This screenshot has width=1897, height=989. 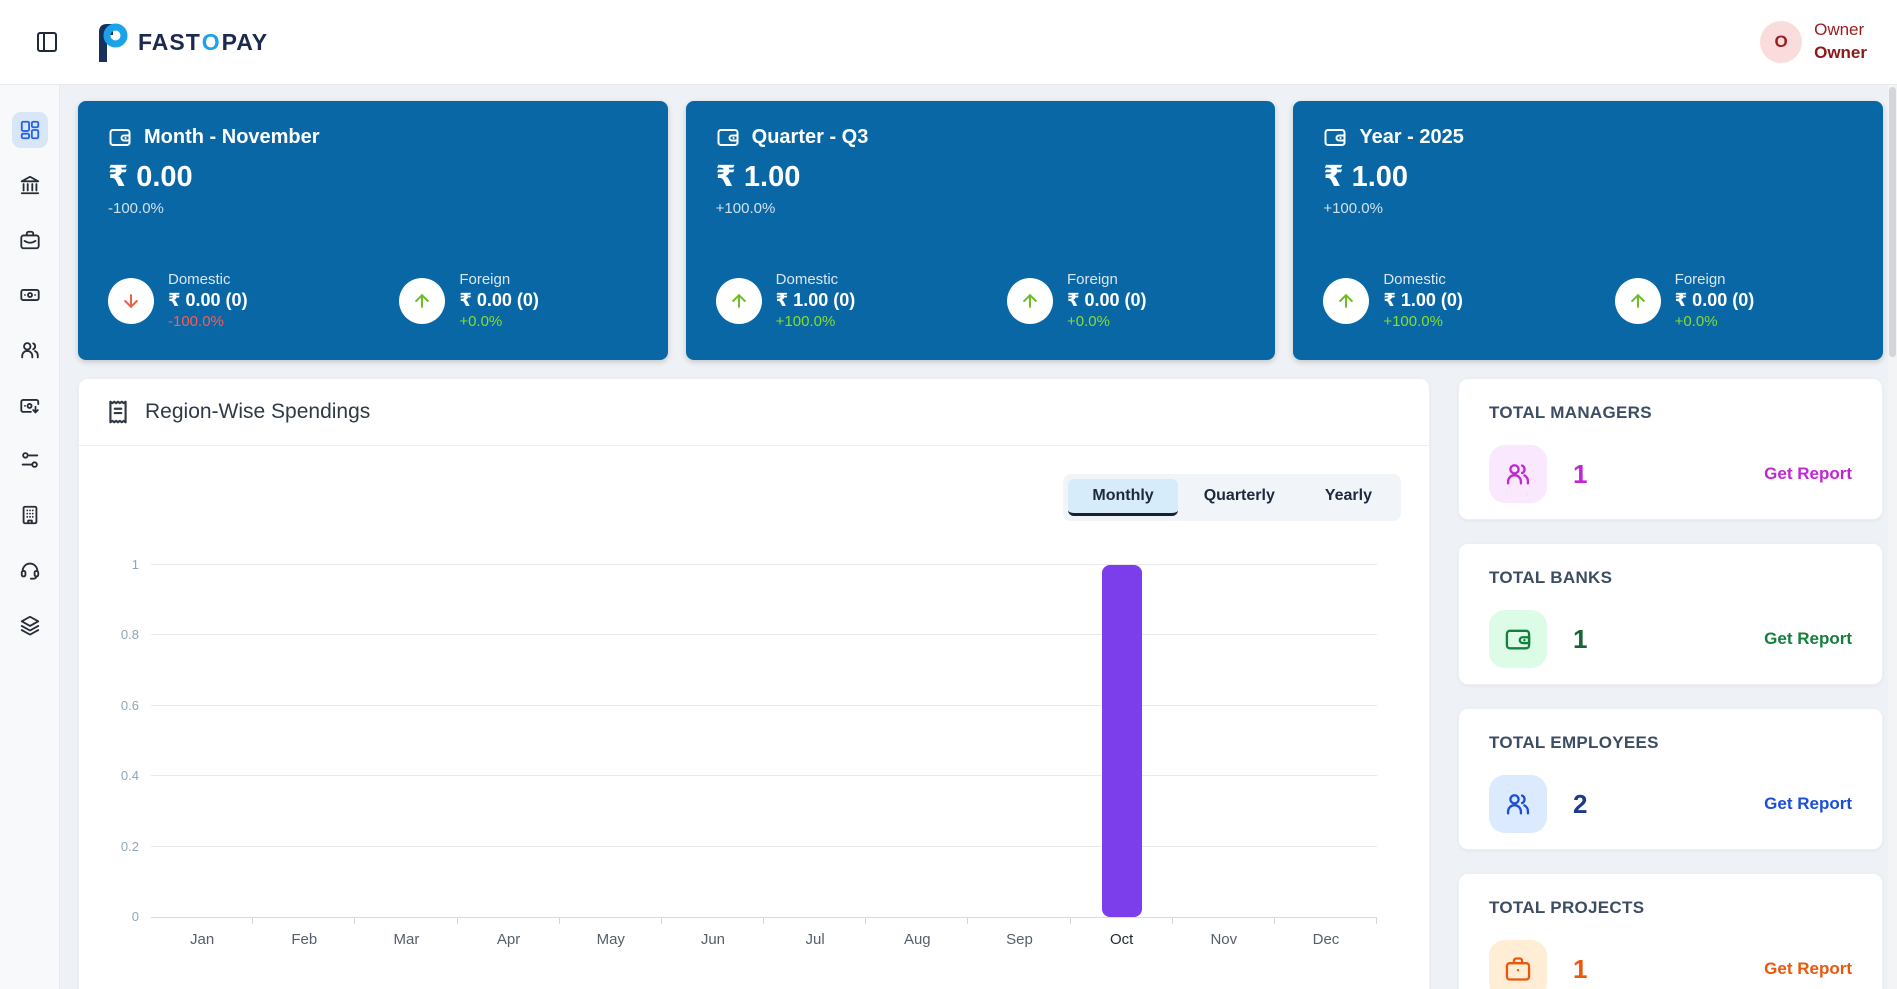 I want to click on headset-icon, so click(x=29, y=571).